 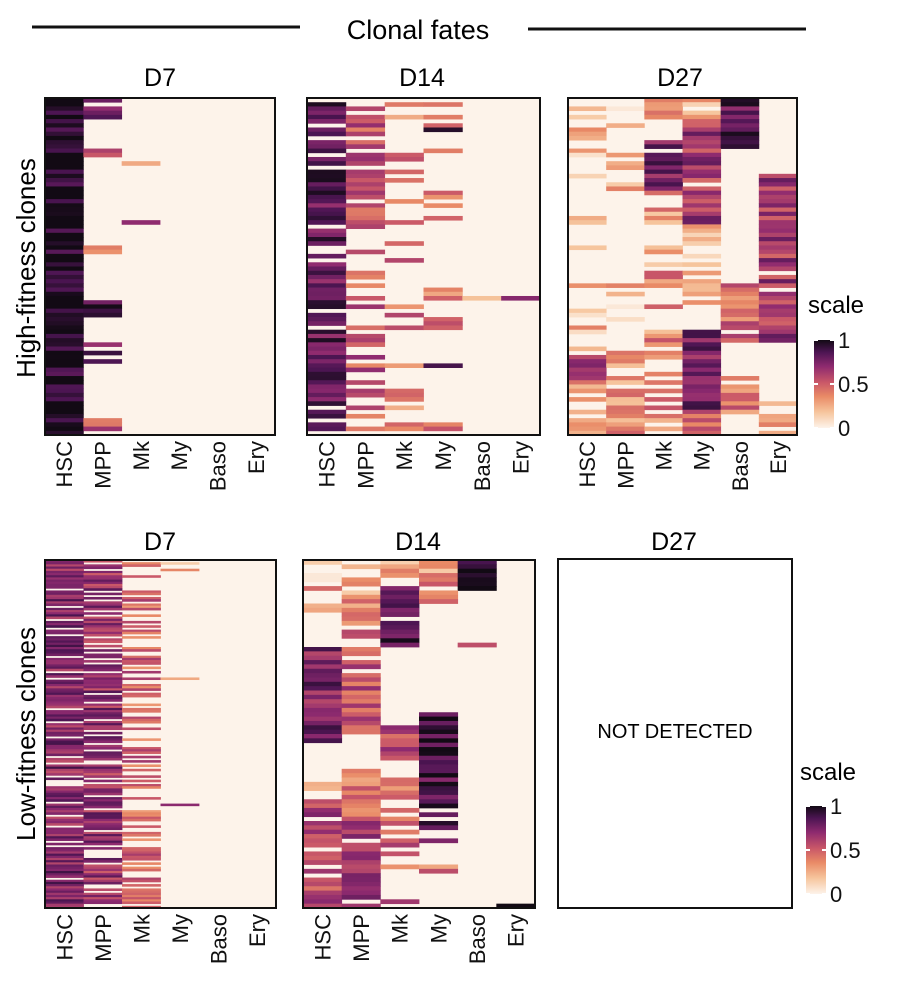 What do you see at coordinates (844, 340) in the screenshot?
I see `legend-tick-label: 1` at bounding box center [844, 340].